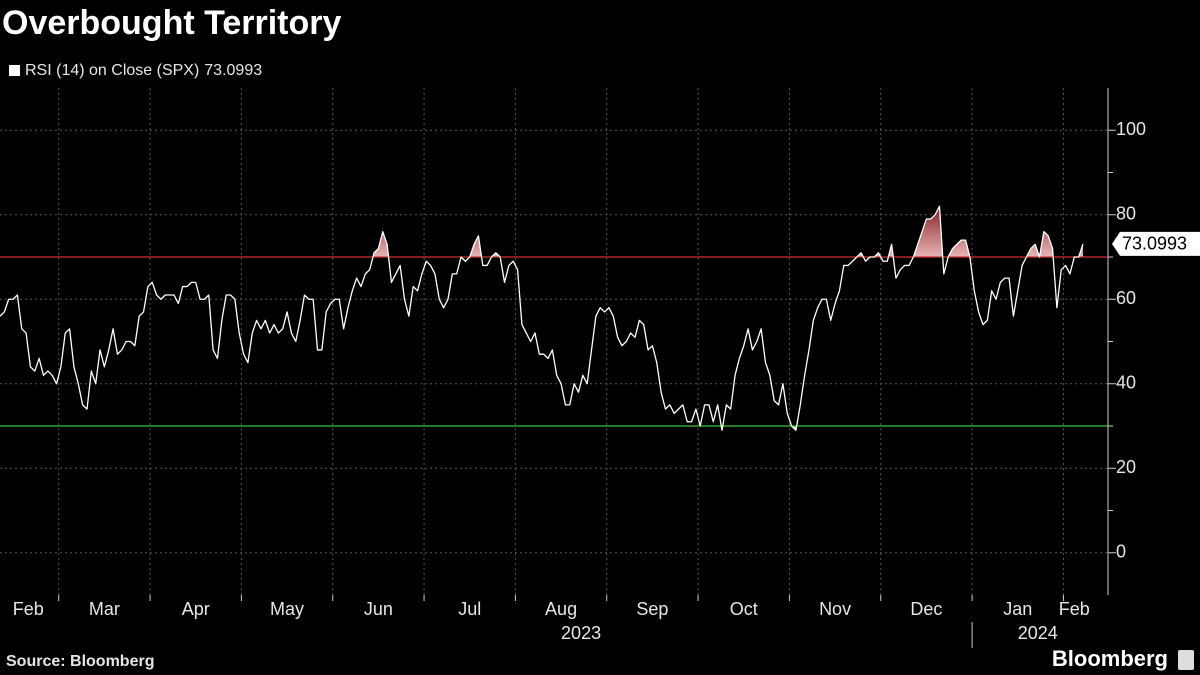 The height and width of the screenshot is (675, 1200). I want to click on logo: Bloomberg, so click(1110, 658).